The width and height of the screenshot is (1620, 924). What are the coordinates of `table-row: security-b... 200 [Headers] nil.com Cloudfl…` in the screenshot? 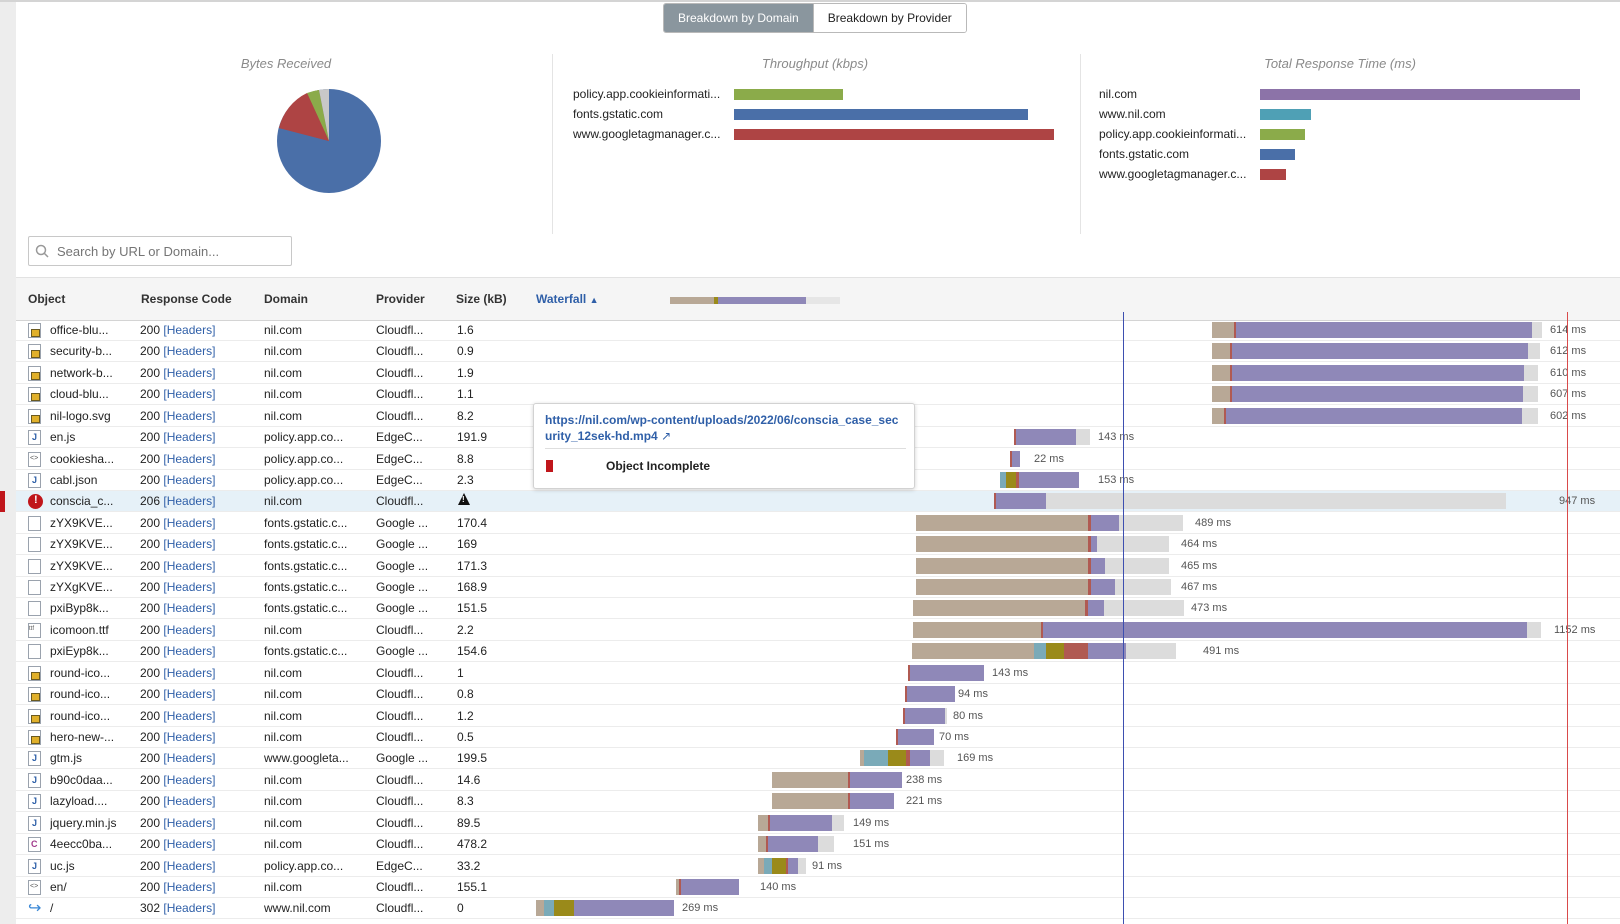 It's located at (818, 352).